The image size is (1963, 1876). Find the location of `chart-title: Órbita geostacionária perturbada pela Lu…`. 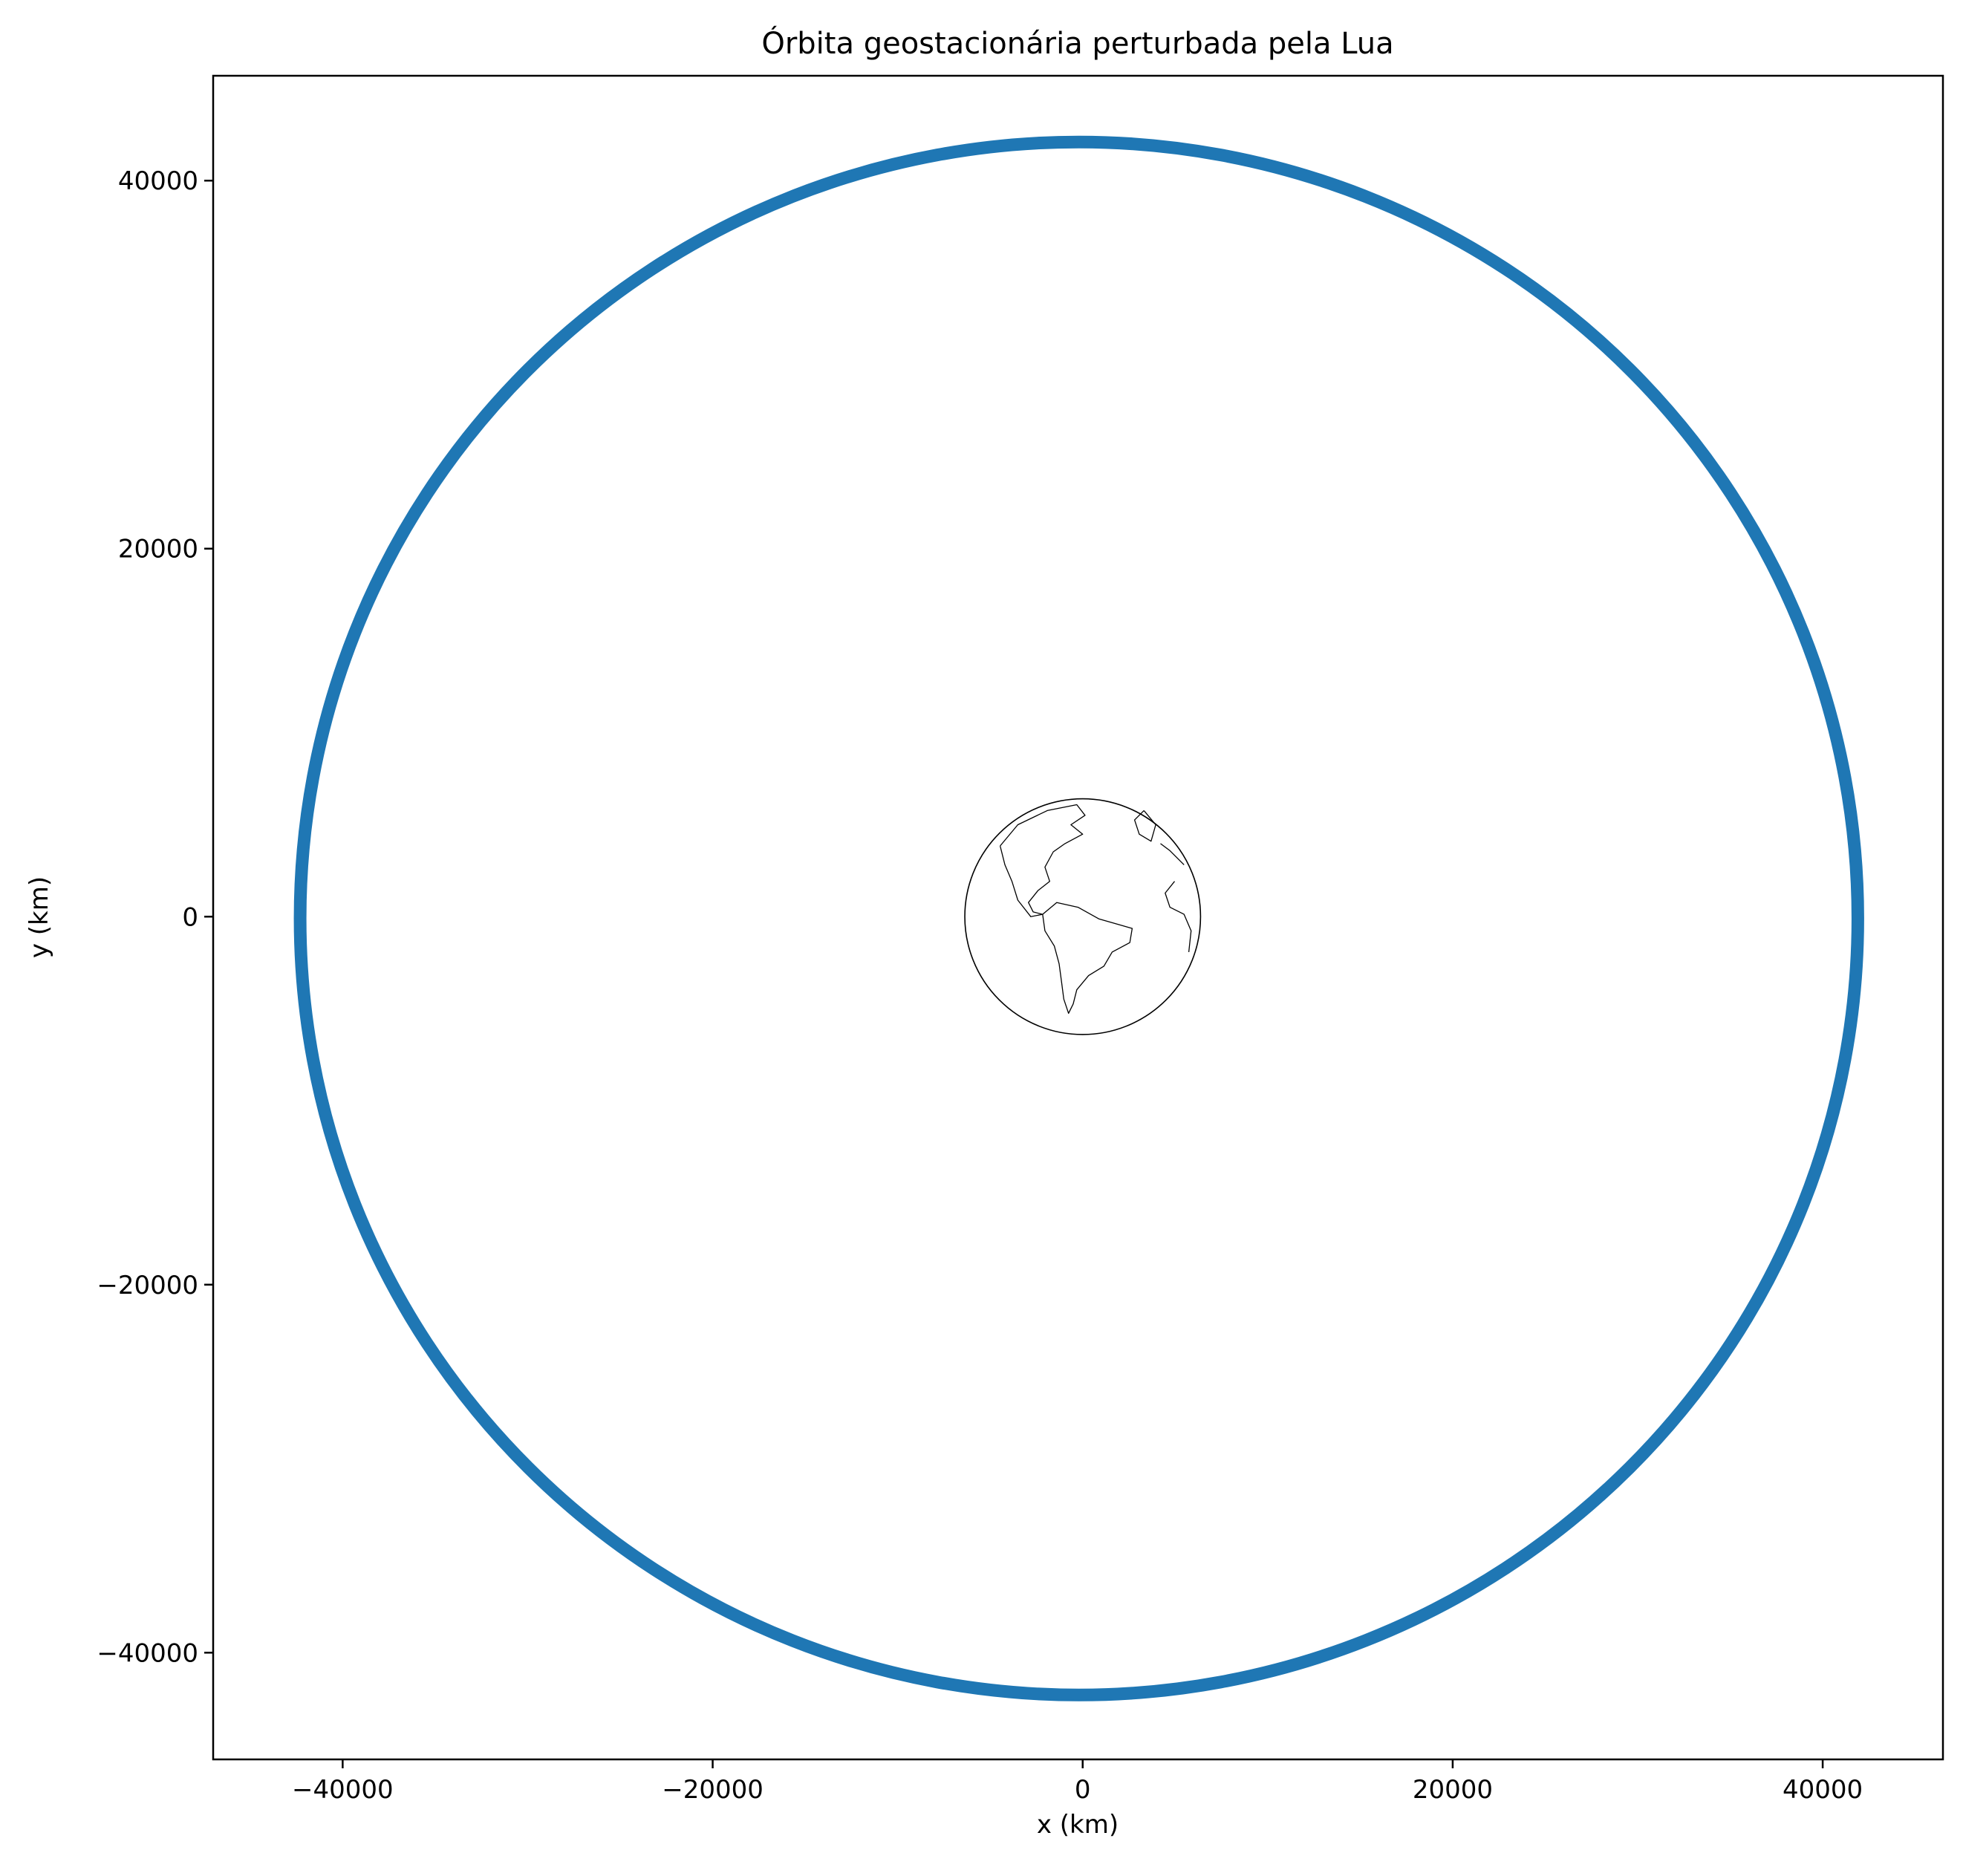

chart-title: Órbita geostacionária perturbada pela Lu… is located at coordinates (1077, 43).